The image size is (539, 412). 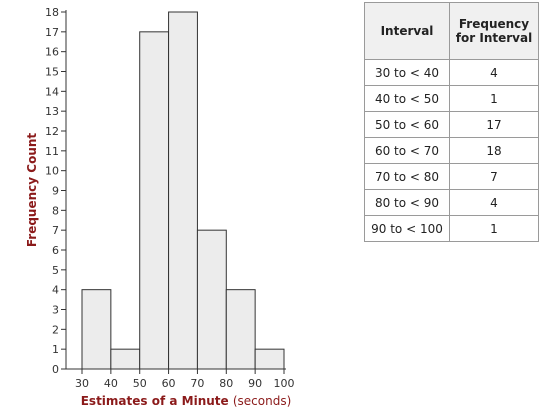 I want to click on interval-cell: 80 to < 90, so click(x=407, y=202).